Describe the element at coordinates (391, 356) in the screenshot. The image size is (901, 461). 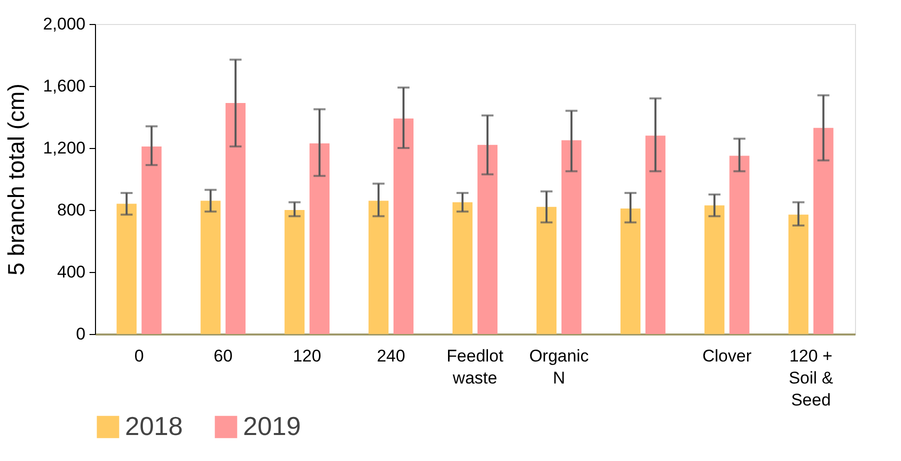
I see `x-tick-label: 240` at that location.